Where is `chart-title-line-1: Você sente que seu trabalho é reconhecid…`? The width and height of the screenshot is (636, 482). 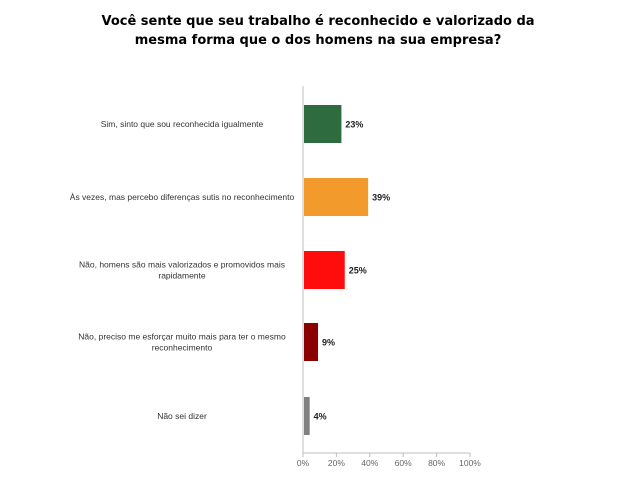
chart-title-line-1: Você sente que seu trabalho é reconhecid… is located at coordinates (318, 21).